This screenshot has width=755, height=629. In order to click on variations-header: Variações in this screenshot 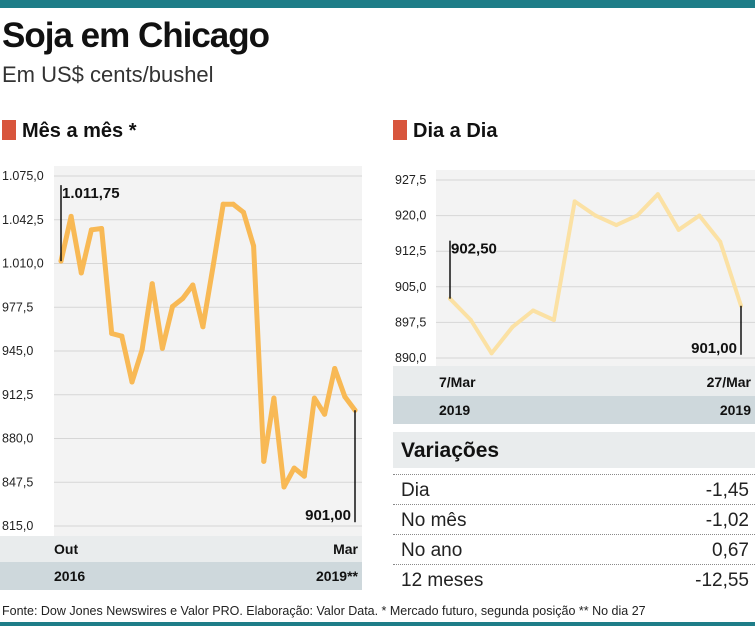, I will do `click(574, 450)`.